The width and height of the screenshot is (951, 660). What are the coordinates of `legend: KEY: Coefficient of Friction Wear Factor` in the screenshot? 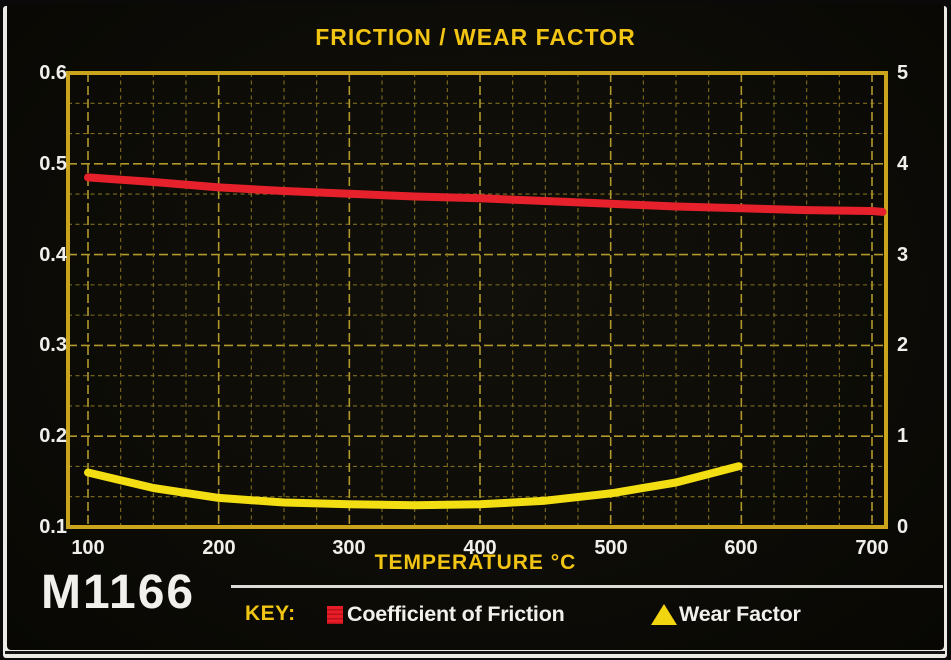 It's located at (475, 617).